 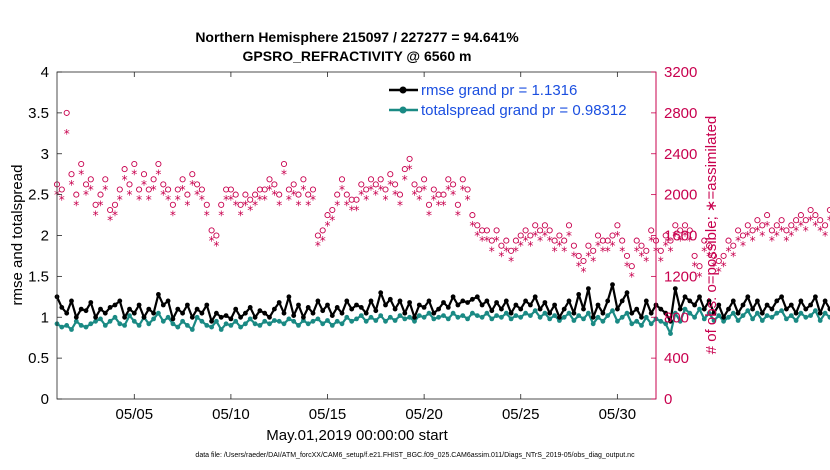 I want to click on y-left-tick-label: 2, so click(x=45, y=236).